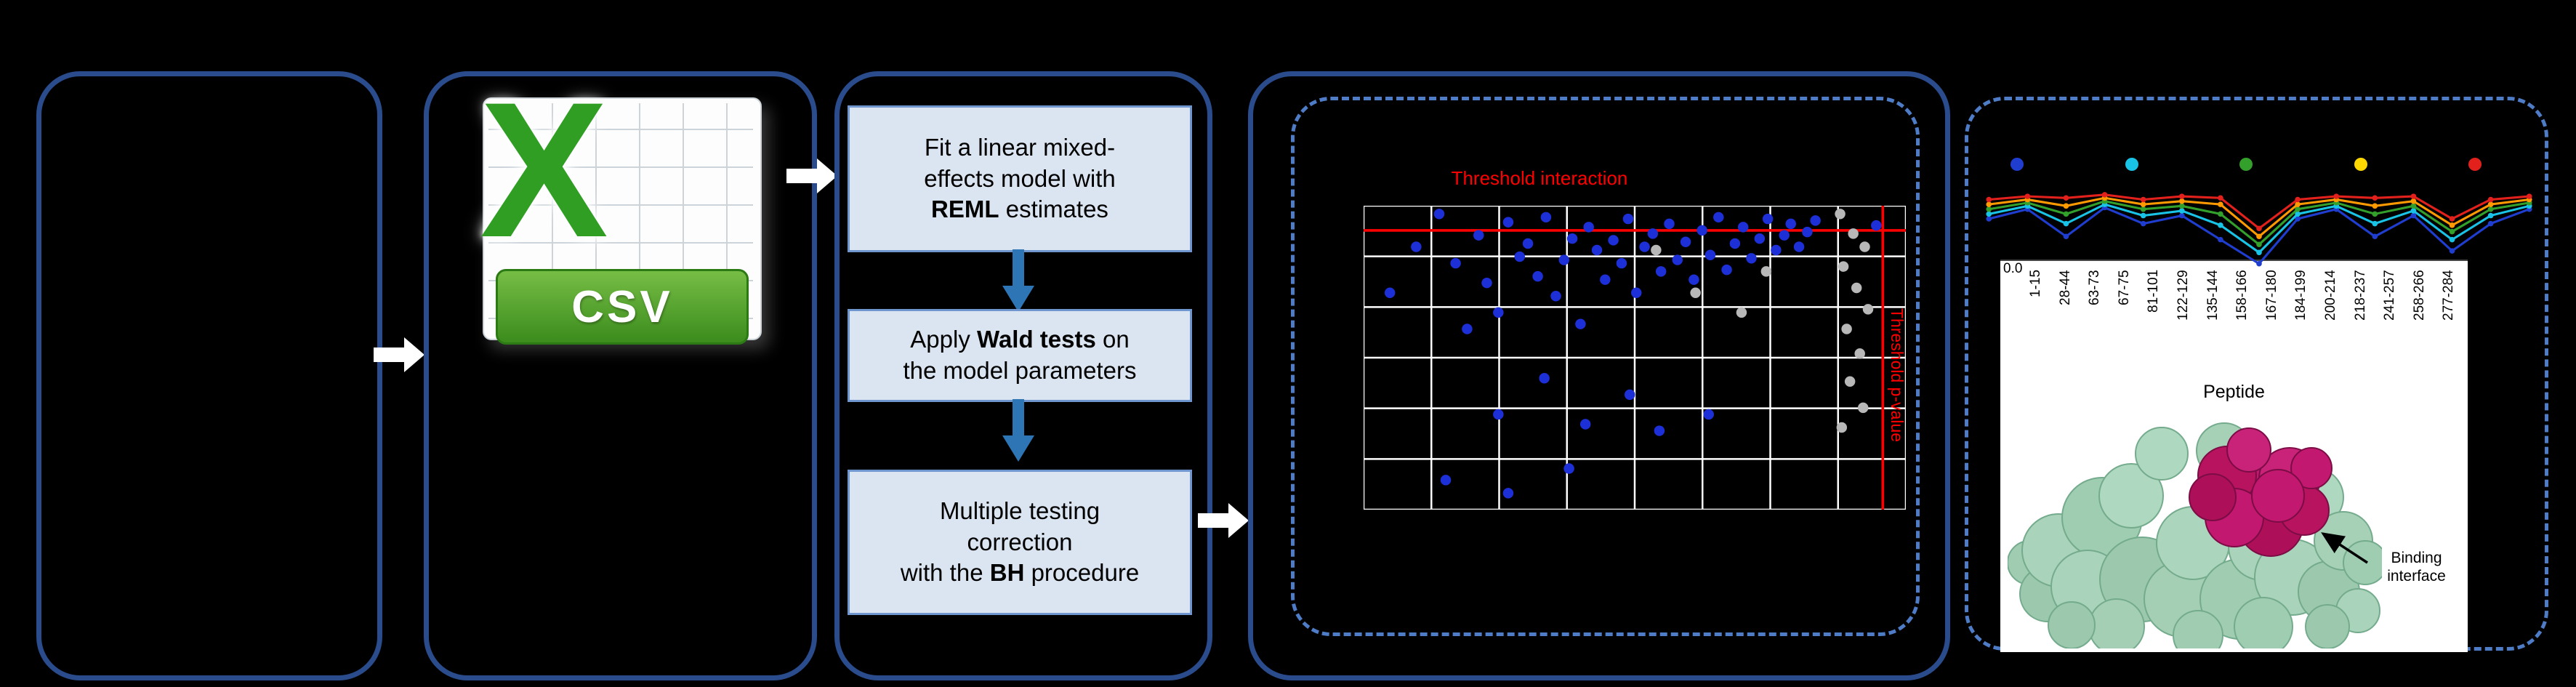 The image size is (2576, 687). I want to click on timepoint-legend, so click(2246, 164).